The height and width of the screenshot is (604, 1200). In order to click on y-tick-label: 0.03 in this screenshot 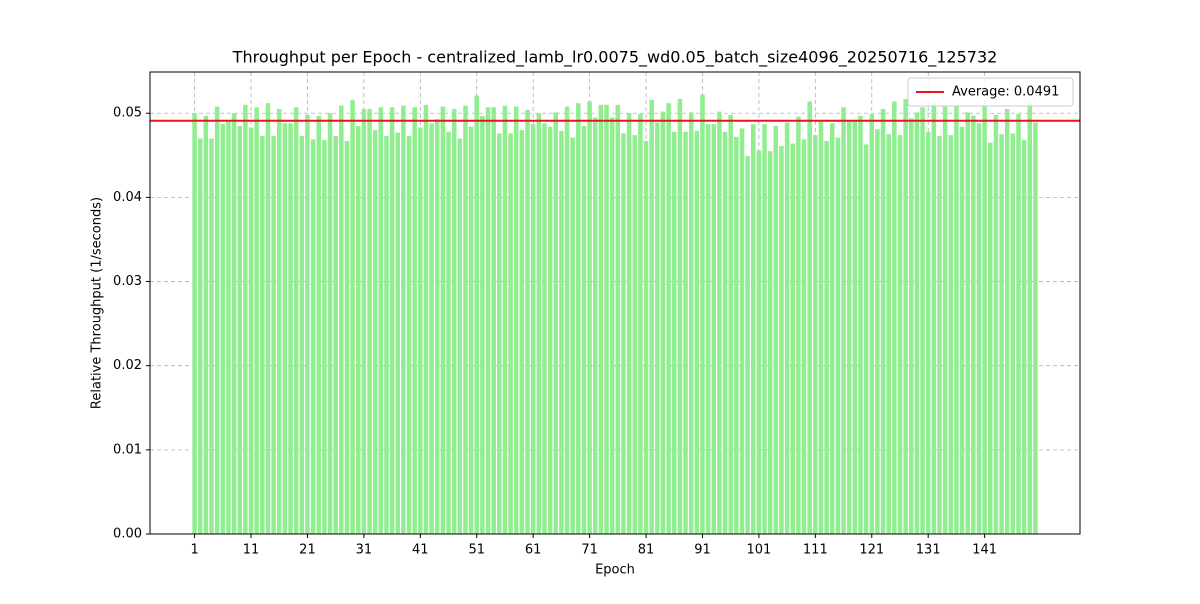, I will do `click(127, 281)`.